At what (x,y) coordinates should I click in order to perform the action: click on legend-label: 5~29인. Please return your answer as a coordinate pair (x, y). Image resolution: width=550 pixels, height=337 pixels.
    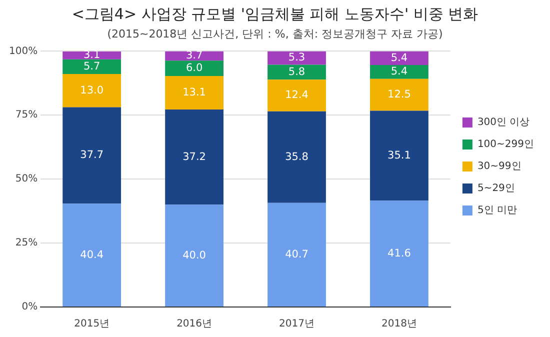
    Looking at the image, I should click on (496, 188).